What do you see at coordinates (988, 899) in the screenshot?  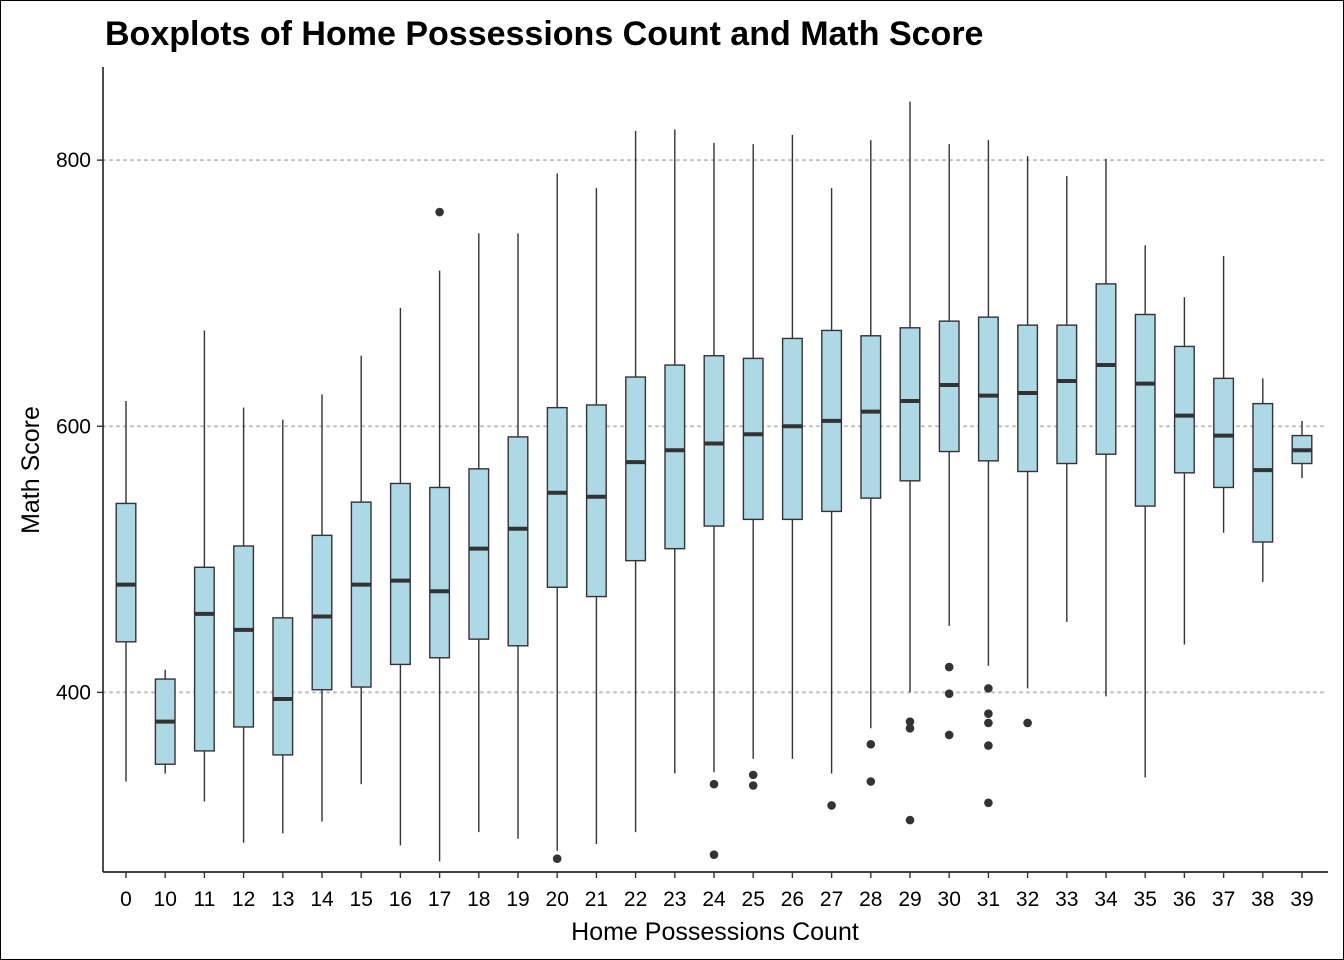 I see `x-tick-label: 31` at bounding box center [988, 899].